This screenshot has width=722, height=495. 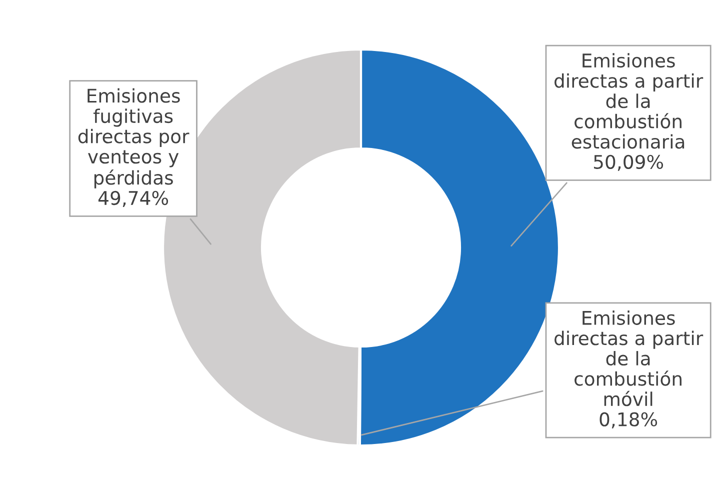 I want to click on slice-label: Emisiones fugitivas directas por venteos y pérdidas, so click(x=134, y=138).